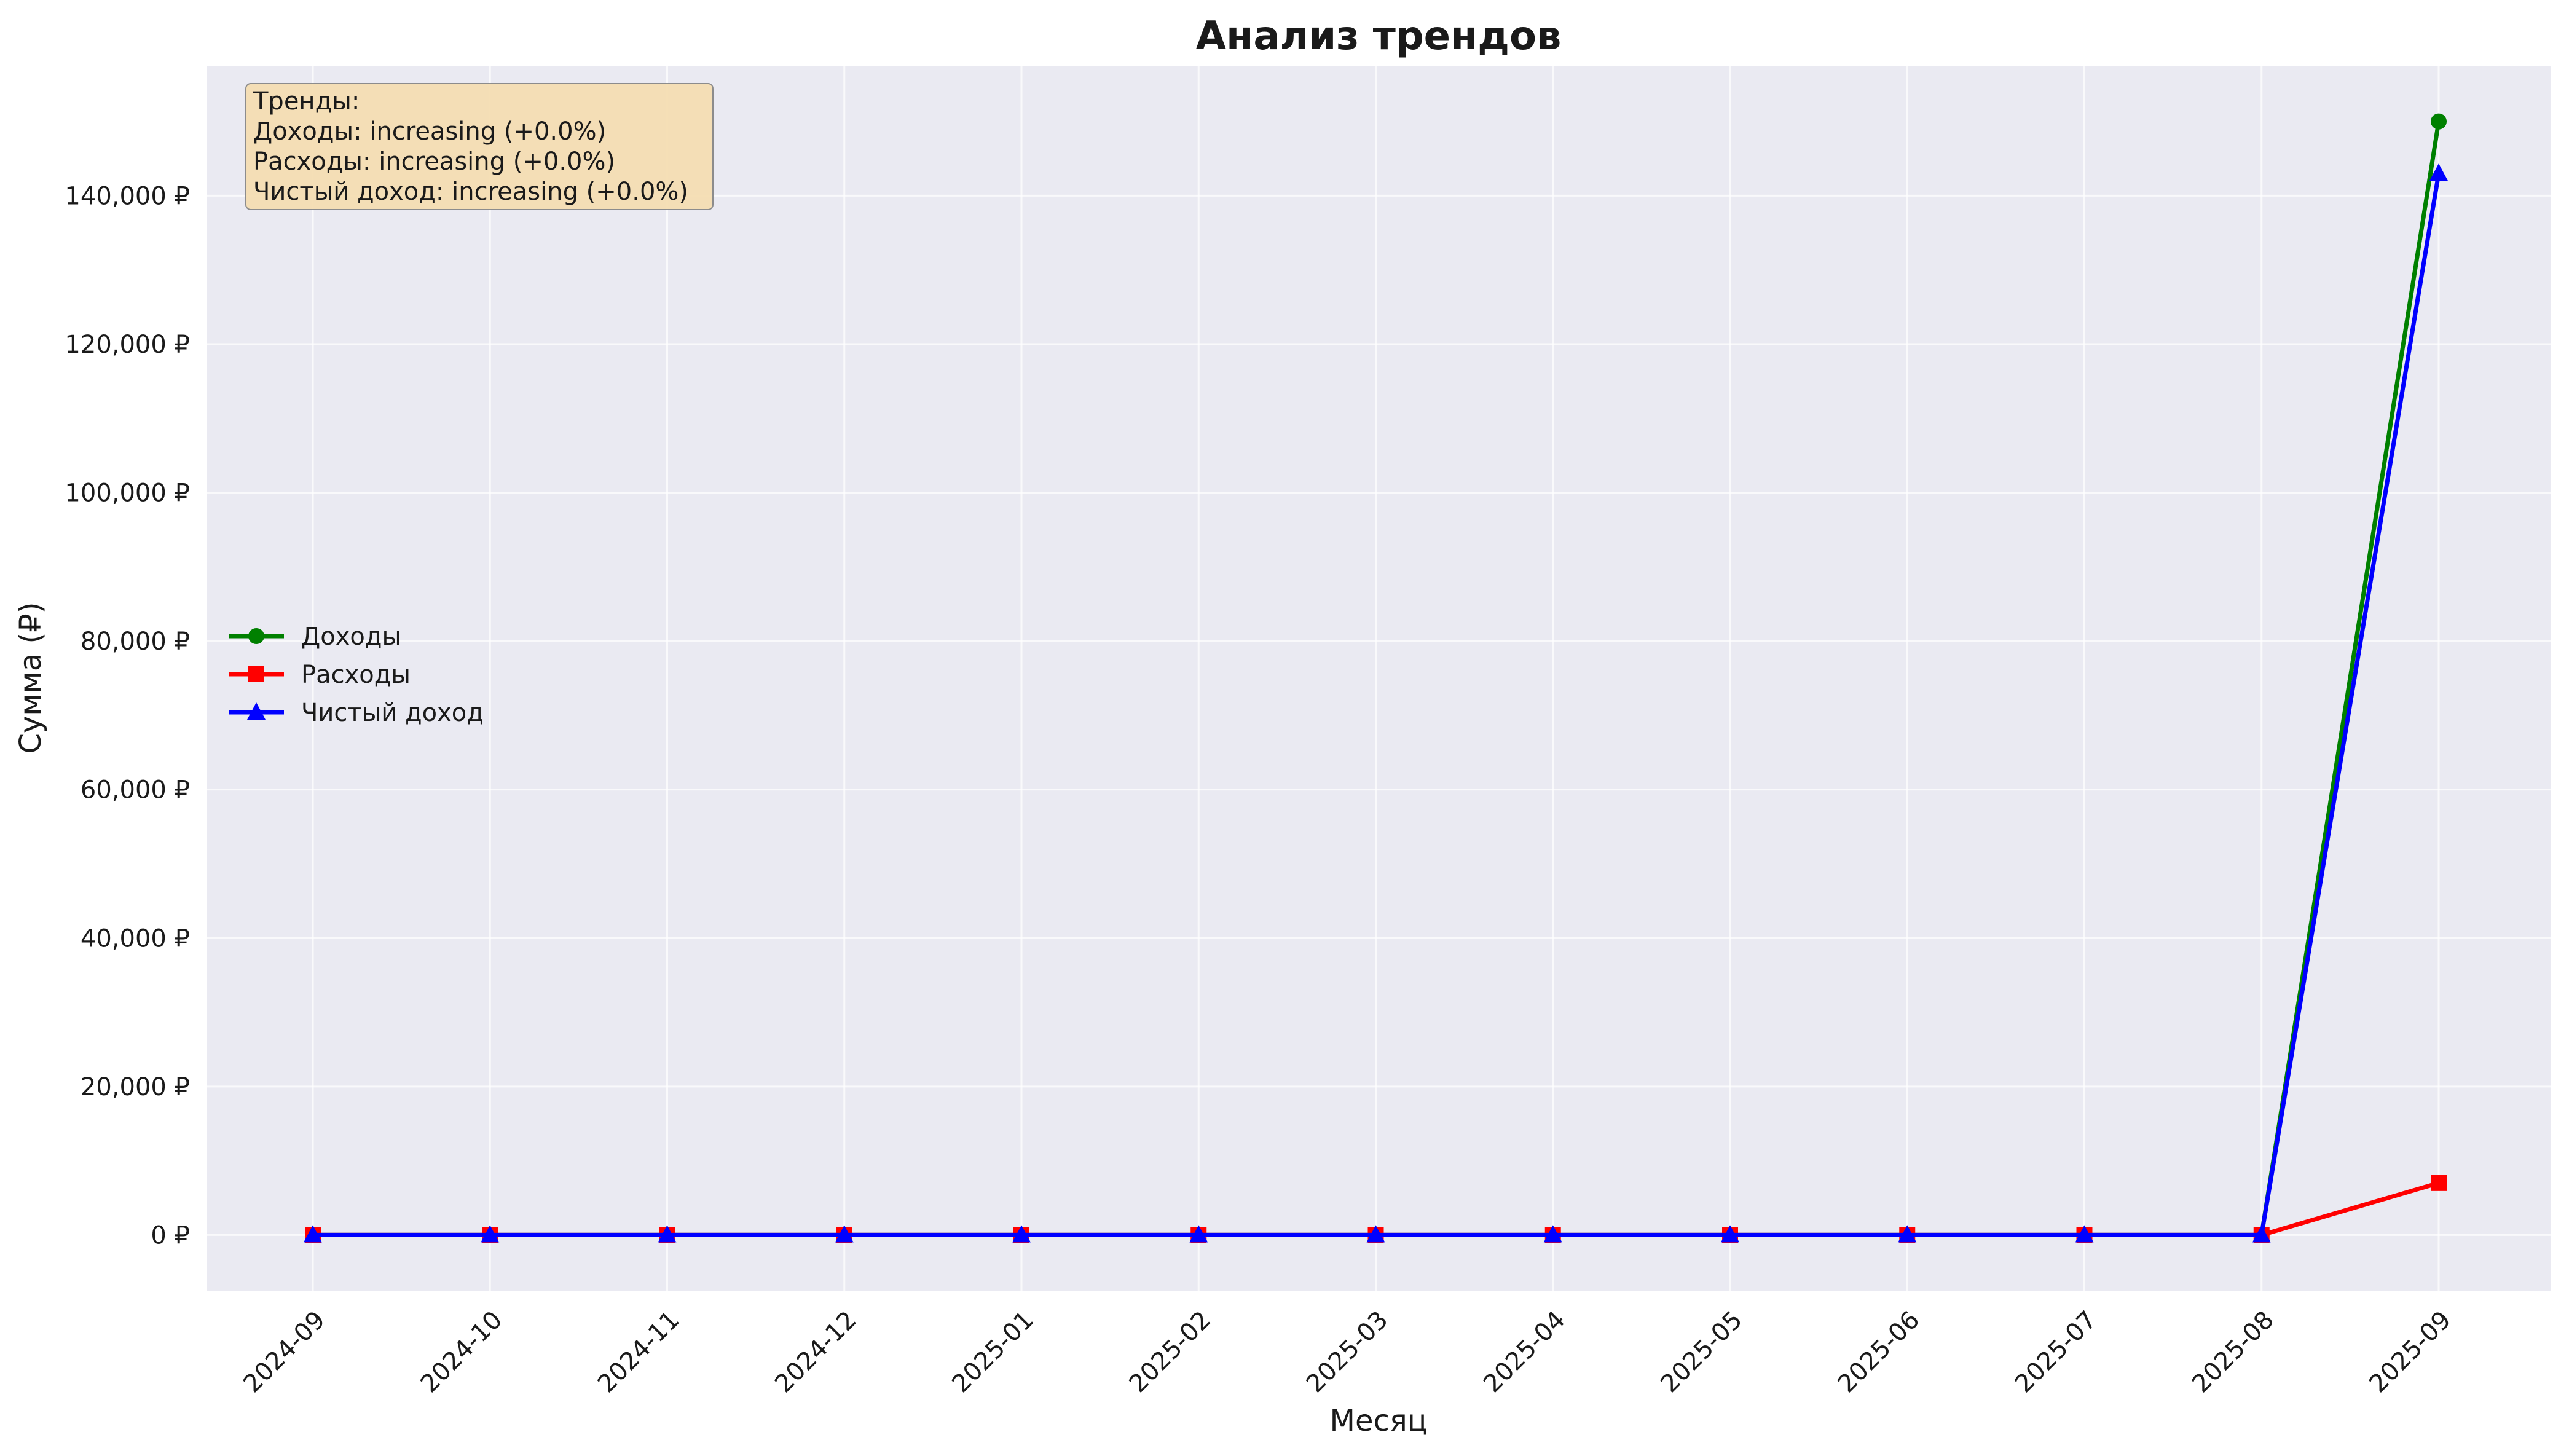 This screenshot has height=1456, width=2561. I want to click on x-tick-label: 2025-03, so click(1347, 1352).